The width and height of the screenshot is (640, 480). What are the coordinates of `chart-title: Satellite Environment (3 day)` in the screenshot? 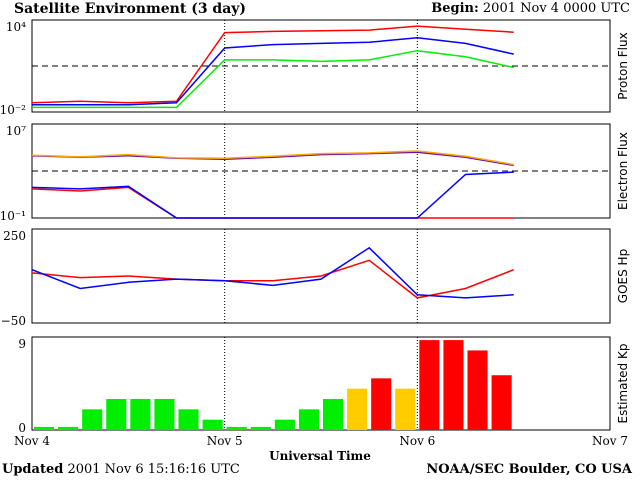 It's located at (130, 9).